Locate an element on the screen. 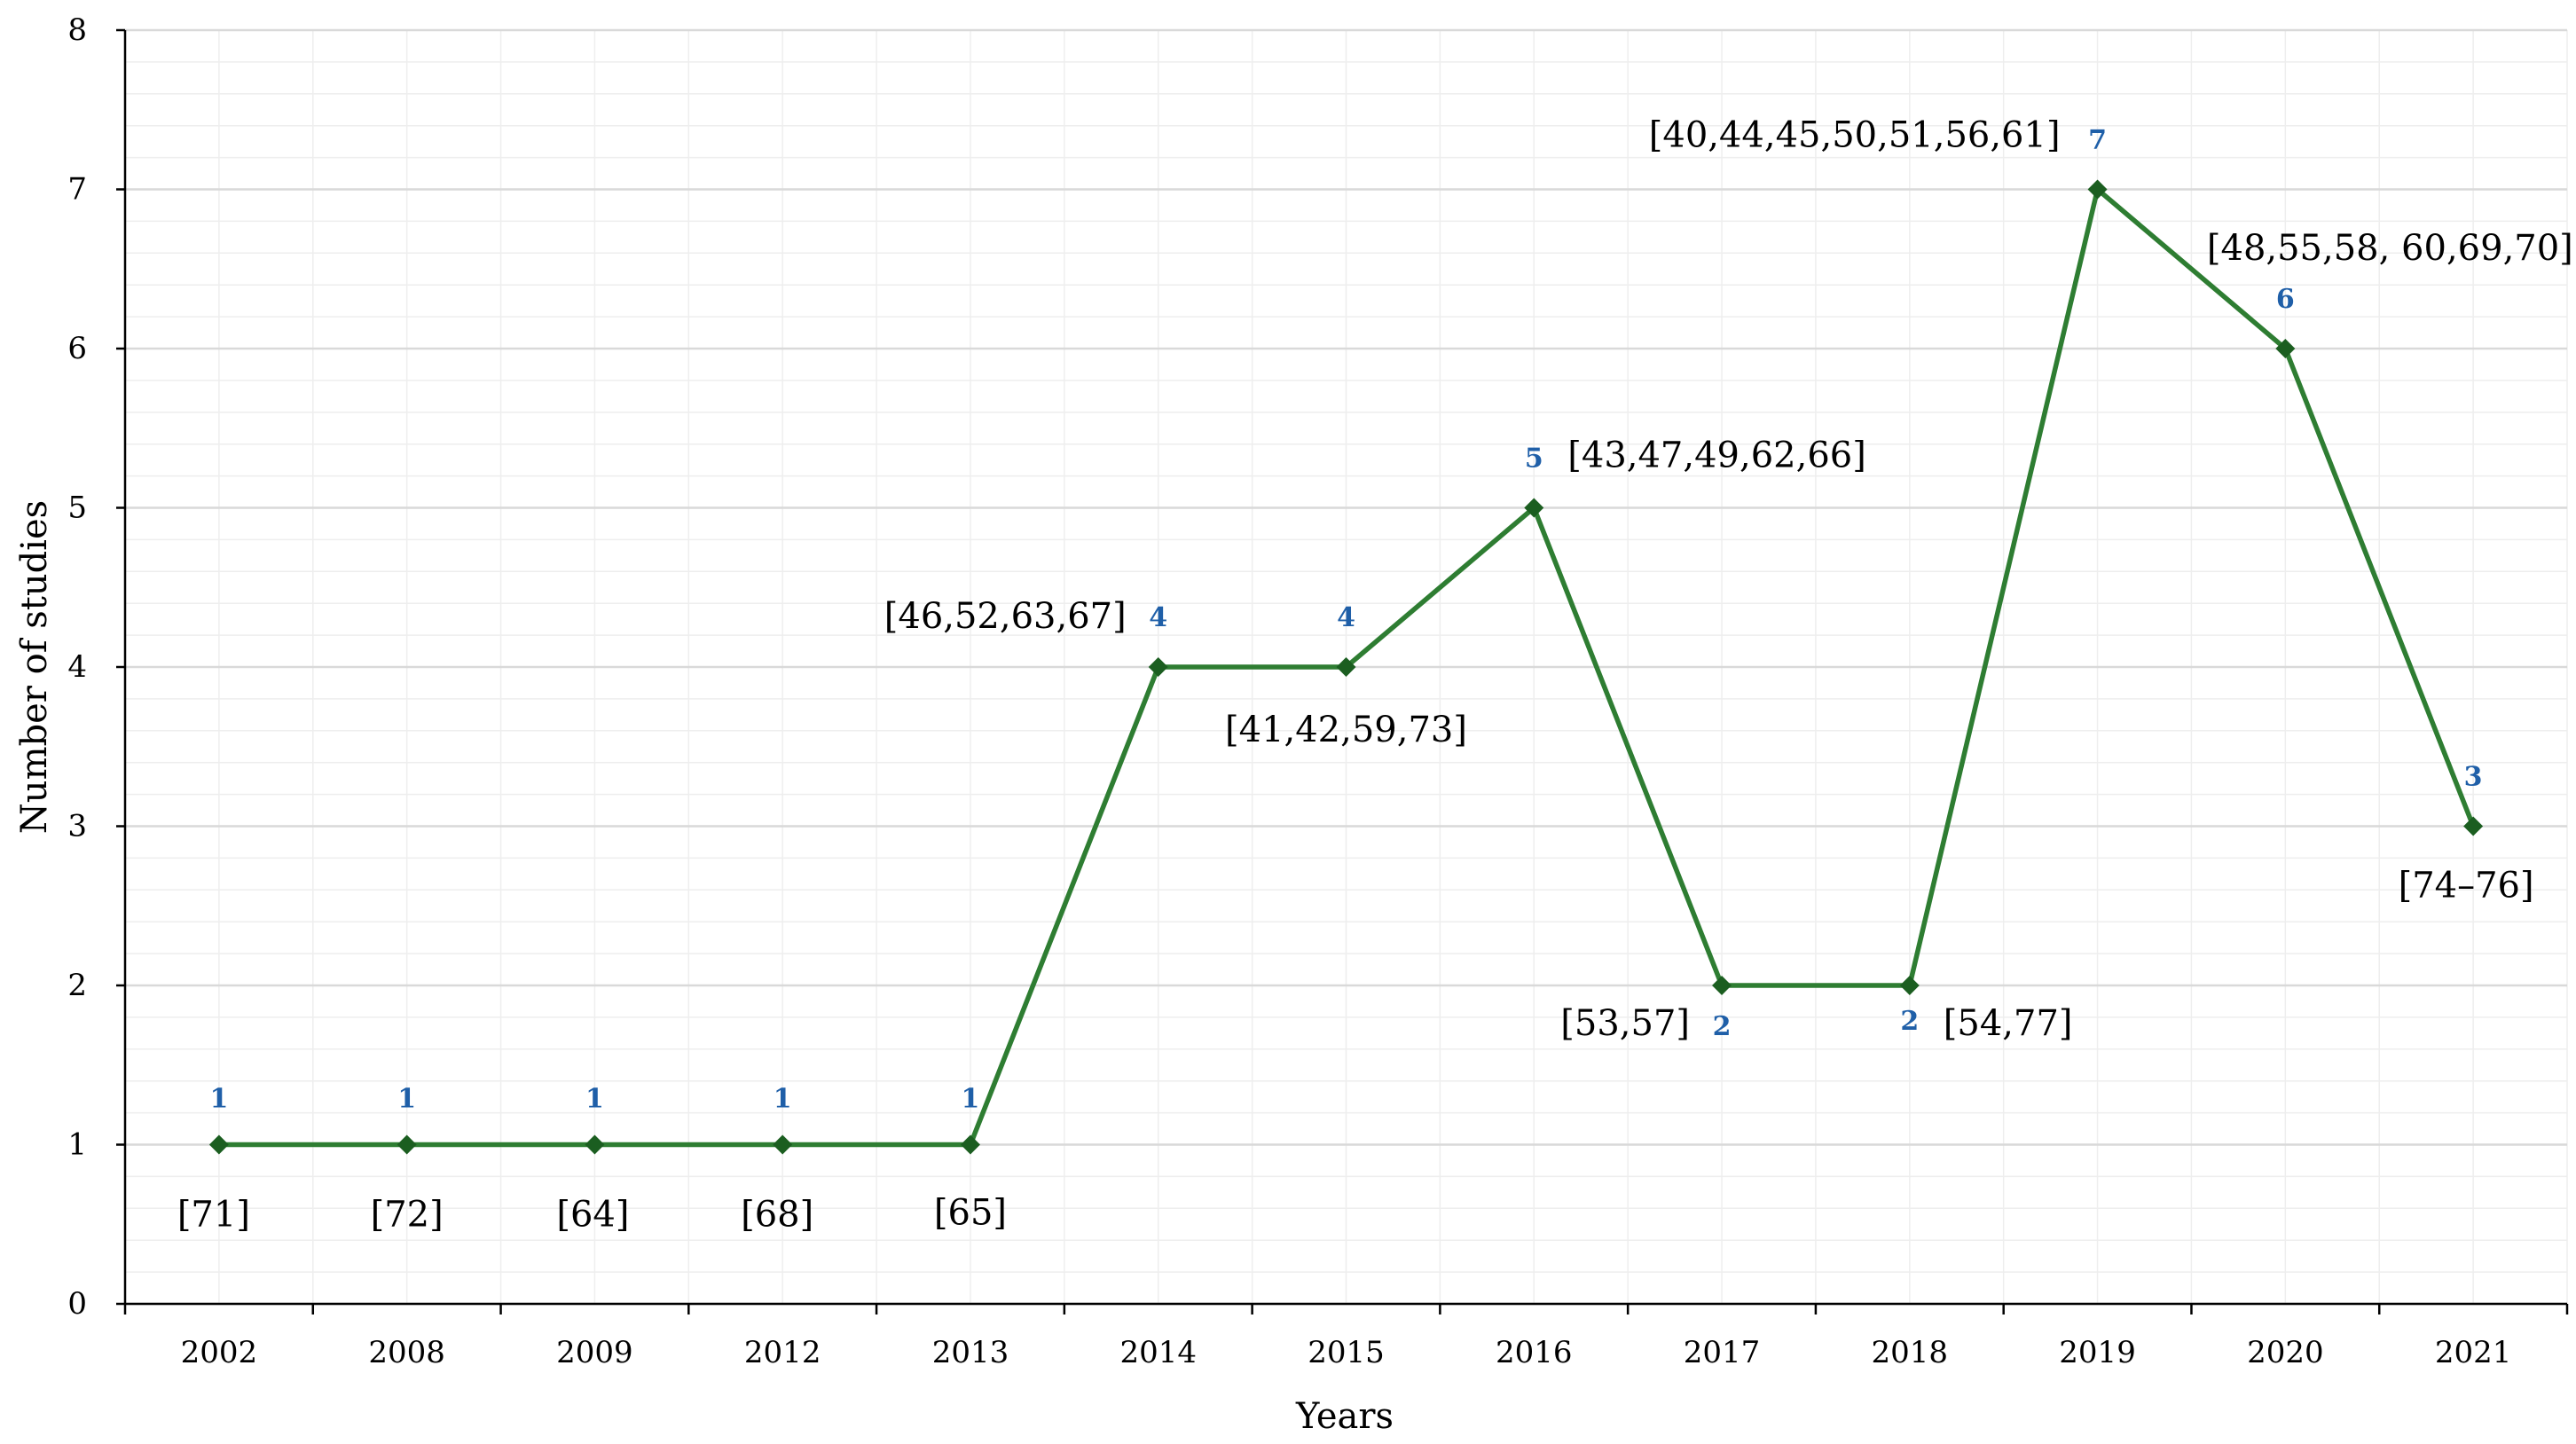 This screenshot has width=2576, height=1444. x-tick-label: 2015 is located at coordinates (1346, 1352).